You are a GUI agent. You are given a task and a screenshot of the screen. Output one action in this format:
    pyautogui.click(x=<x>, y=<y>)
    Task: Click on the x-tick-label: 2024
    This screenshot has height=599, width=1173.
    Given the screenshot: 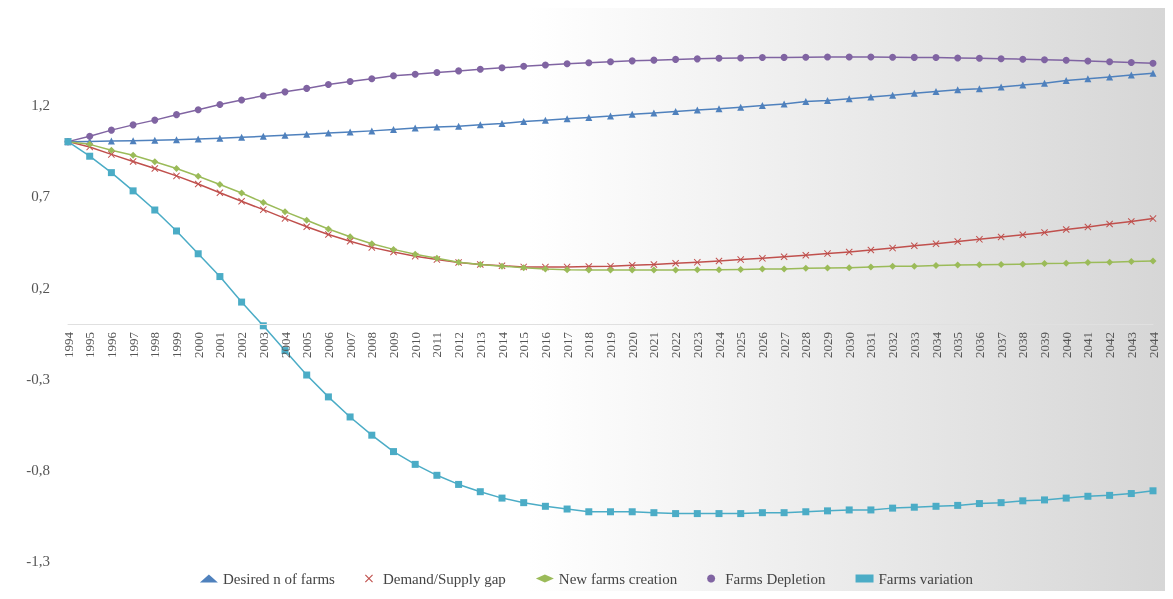 What is the action you would take?
    pyautogui.click(x=719, y=344)
    